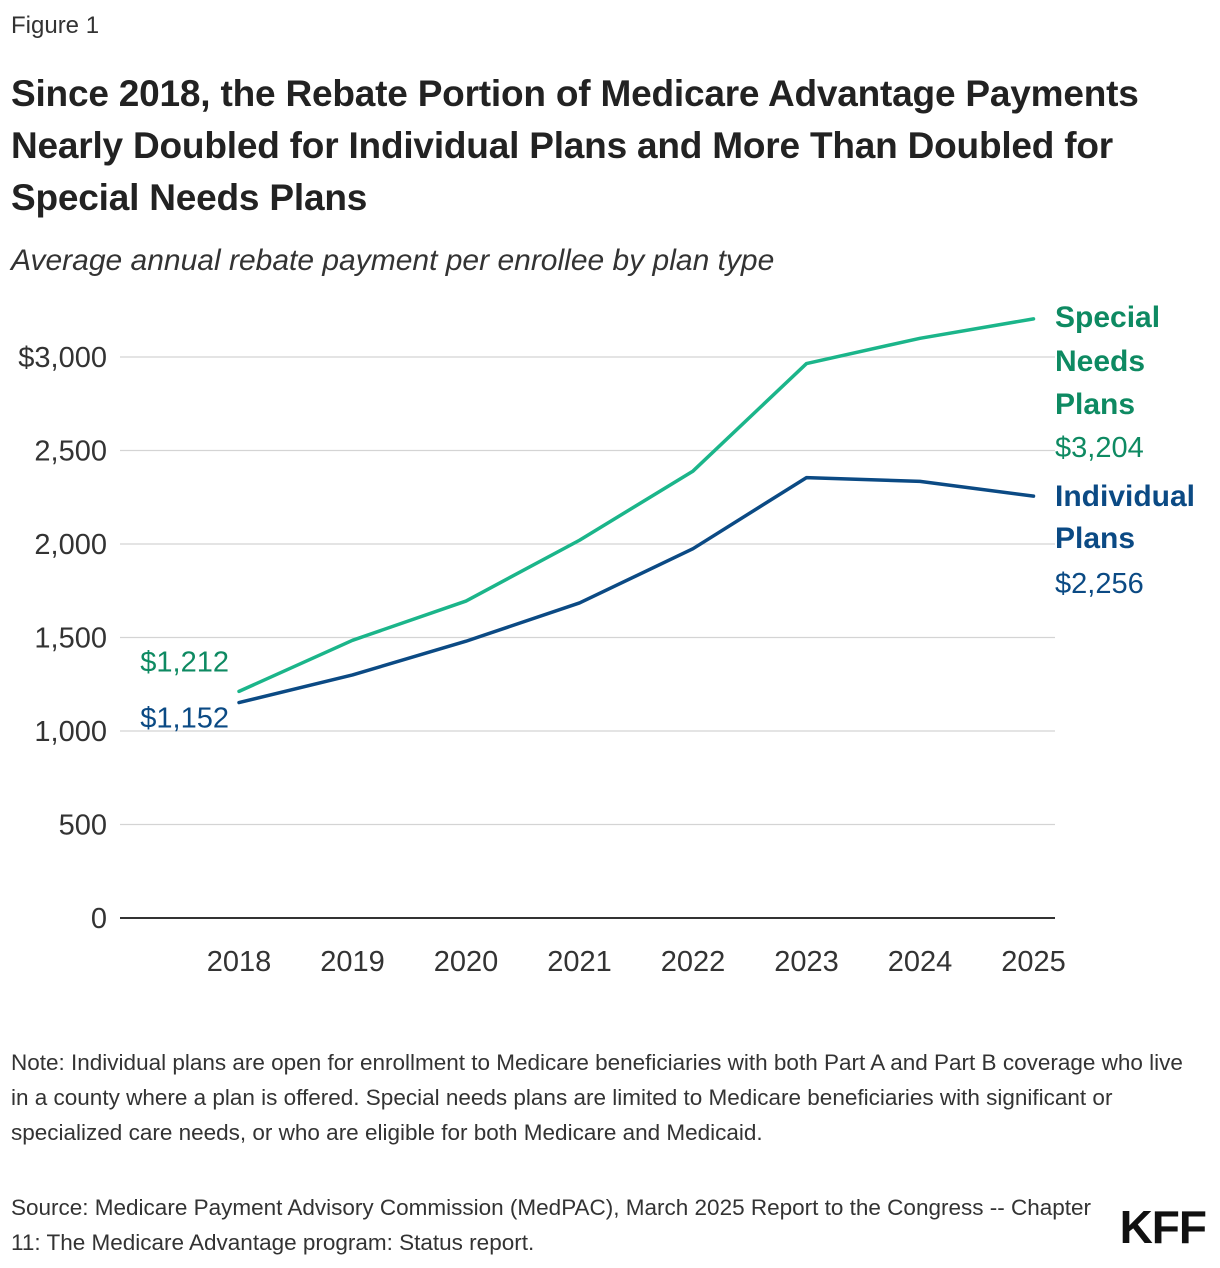 The image size is (1220, 1268). I want to click on x-tick-label: 2025, so click(1033, 962).